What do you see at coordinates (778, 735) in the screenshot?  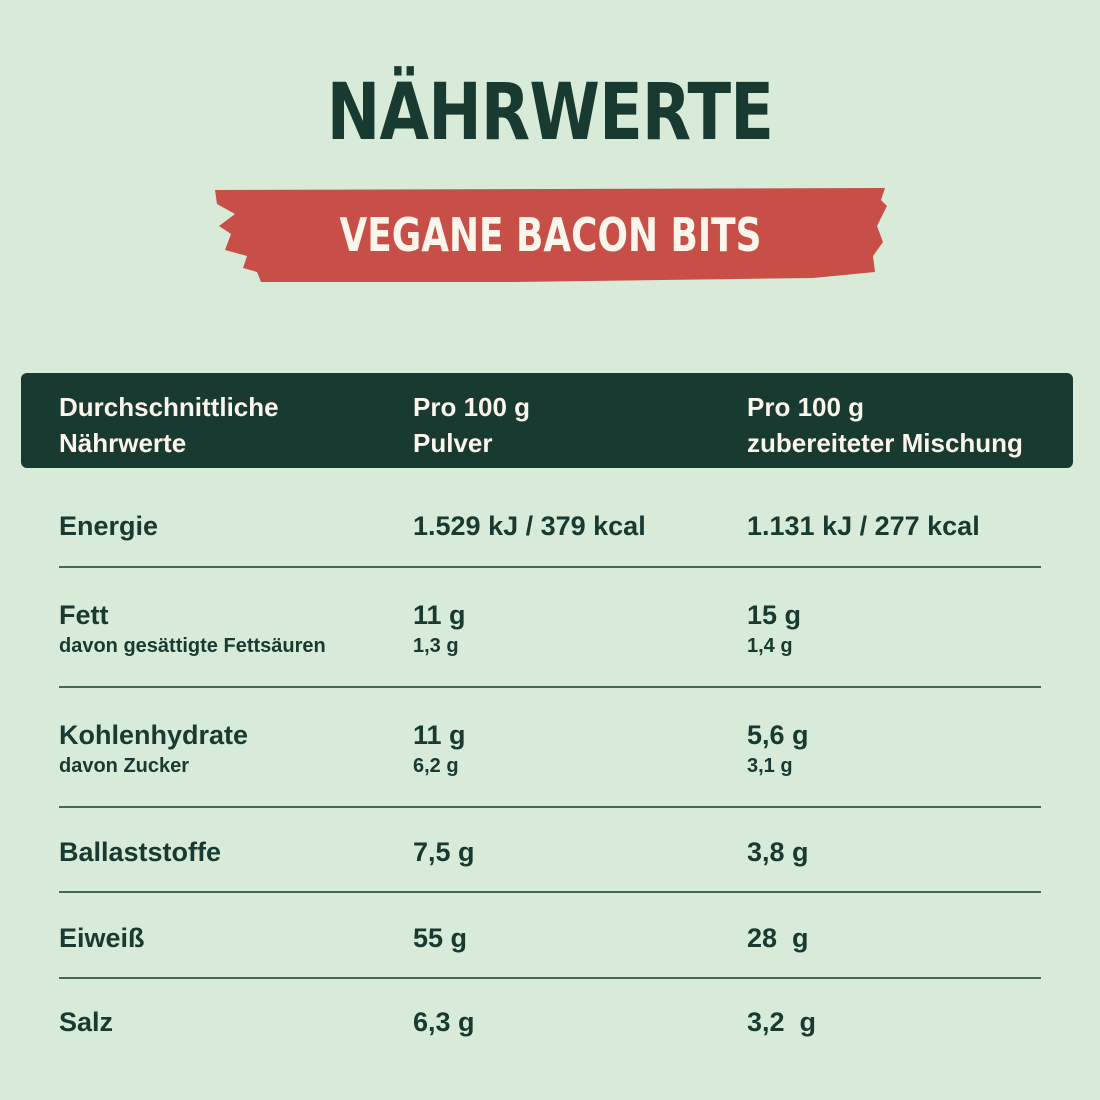 I see `prepared-value: 5,6 g` at bounding box center [778, 735].